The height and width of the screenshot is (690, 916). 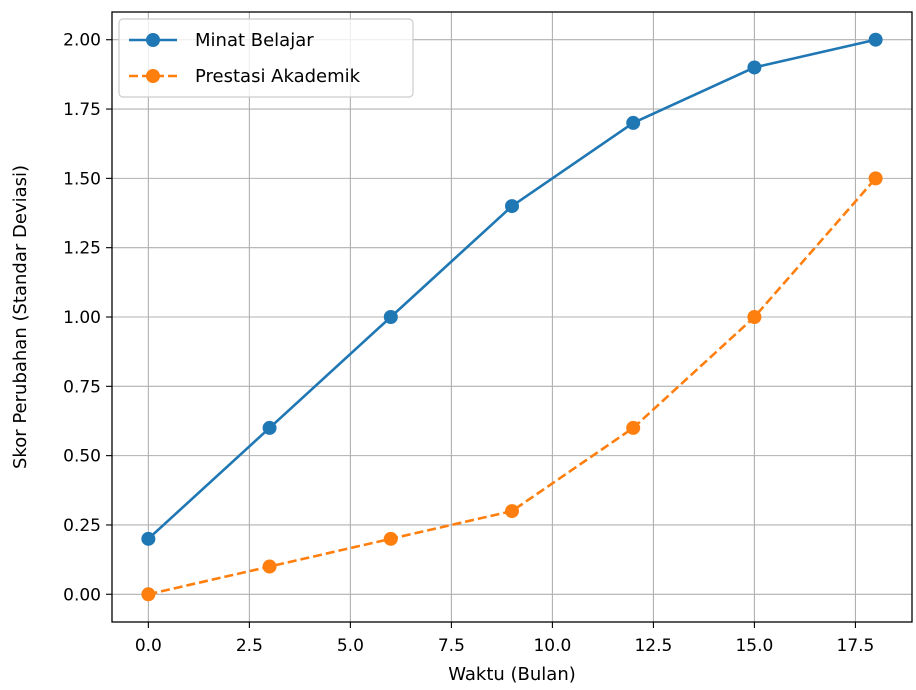 I want to click on legend-box, so click(x=266, y=58).